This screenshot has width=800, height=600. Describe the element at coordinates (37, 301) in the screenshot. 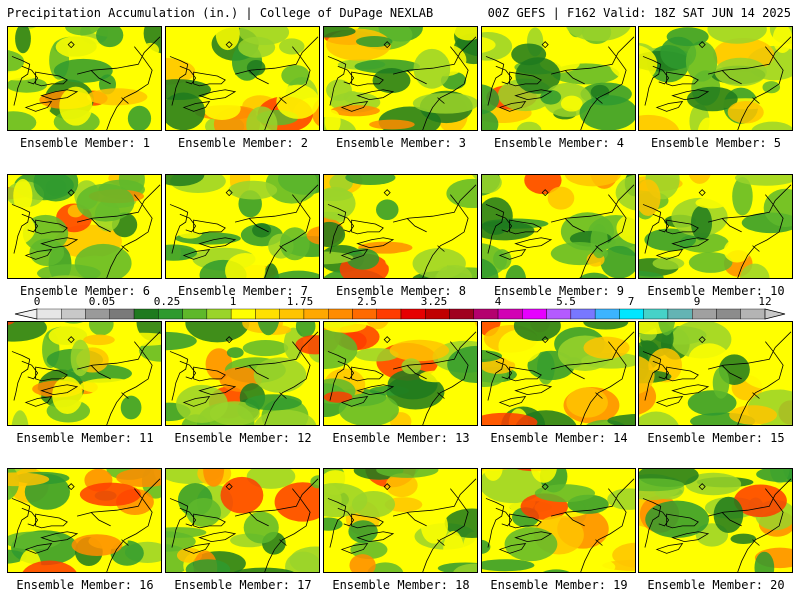

I see `colorbar-tick-label: 0` at that location.